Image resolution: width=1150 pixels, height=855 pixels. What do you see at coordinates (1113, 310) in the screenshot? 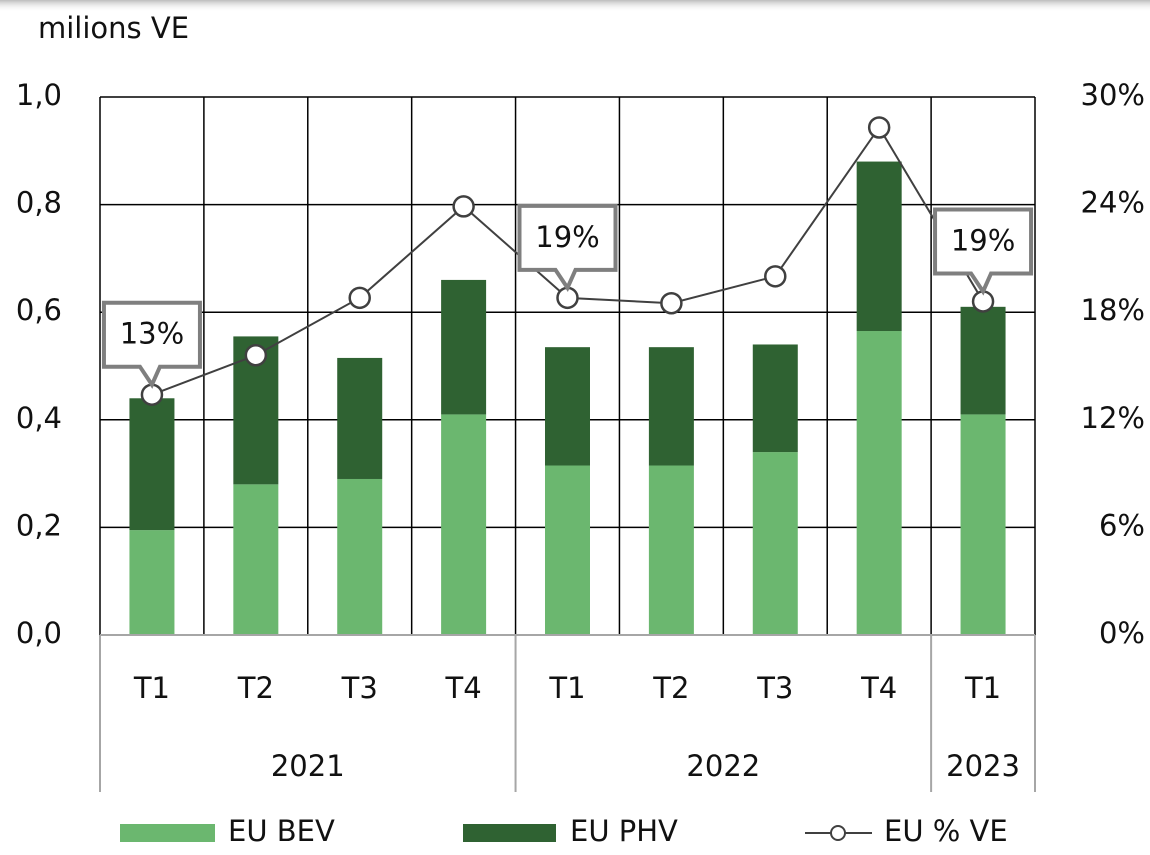
I see `y2-tick-label: 18%` at bounding box center [1113, 310].